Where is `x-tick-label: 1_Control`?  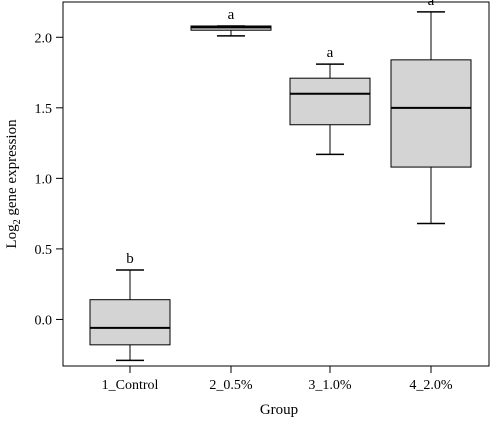 x-tick-label: 1_Control is located at coordinates (130, 385).